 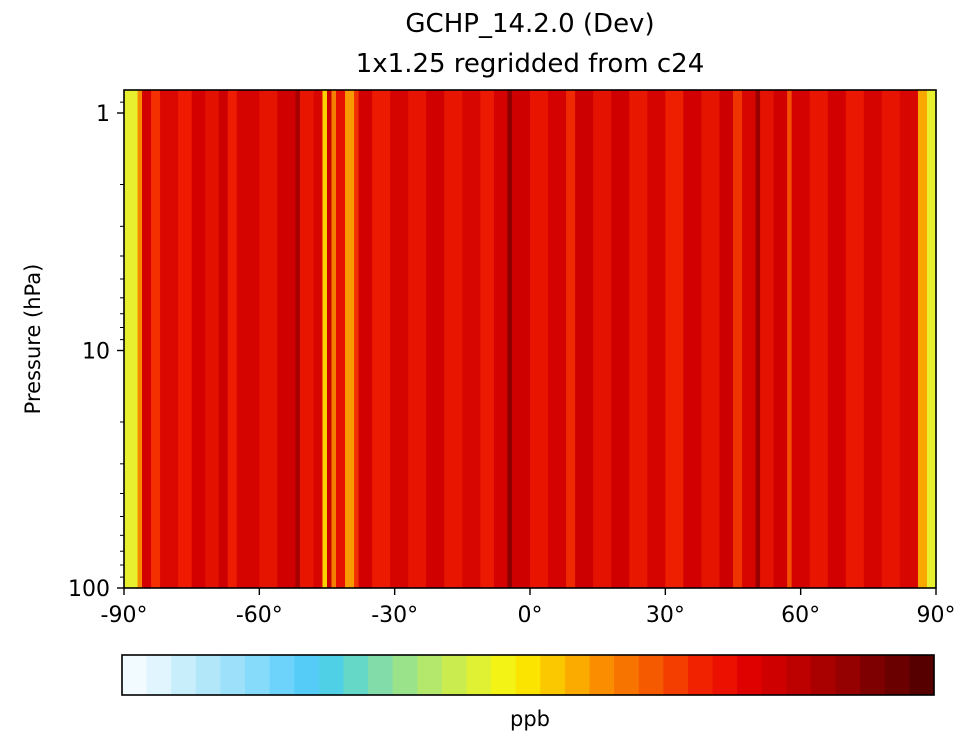 I want to click on colorbar-frame, so click(x=528, y=675).